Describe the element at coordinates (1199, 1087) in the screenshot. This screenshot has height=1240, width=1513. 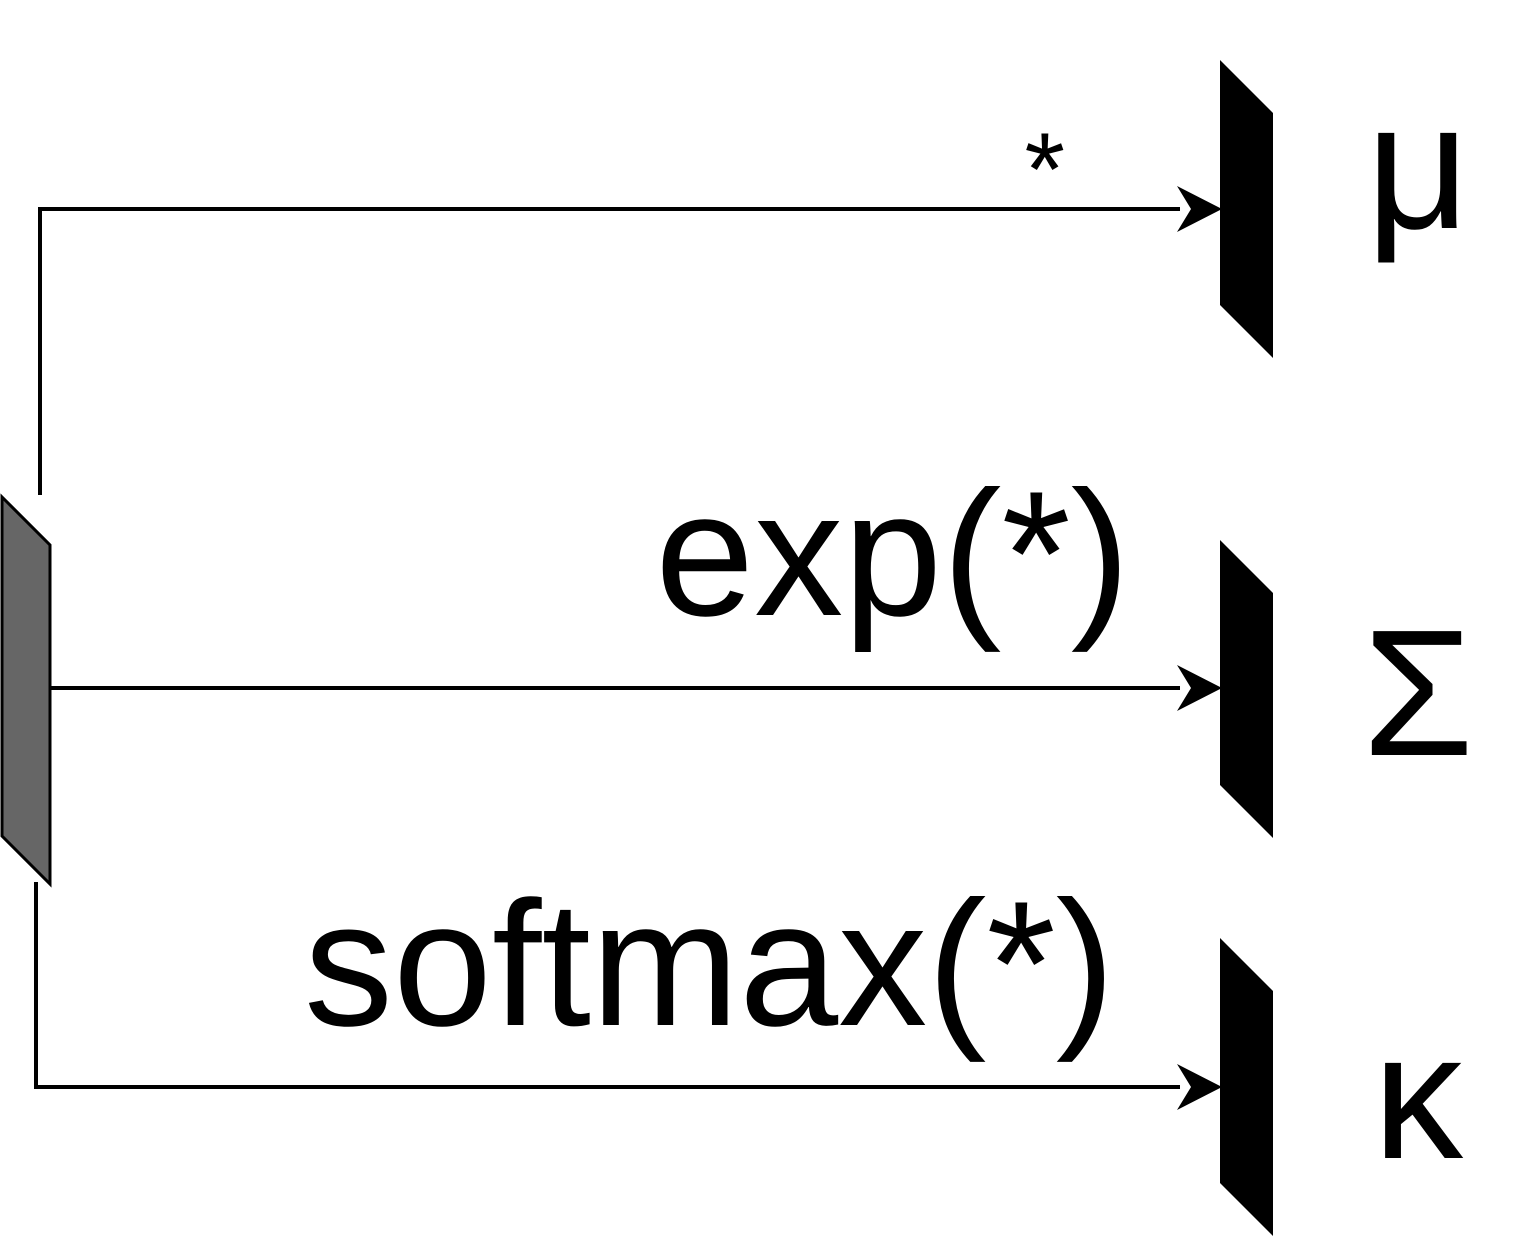
I see `arrowhead-kappa` at that location.